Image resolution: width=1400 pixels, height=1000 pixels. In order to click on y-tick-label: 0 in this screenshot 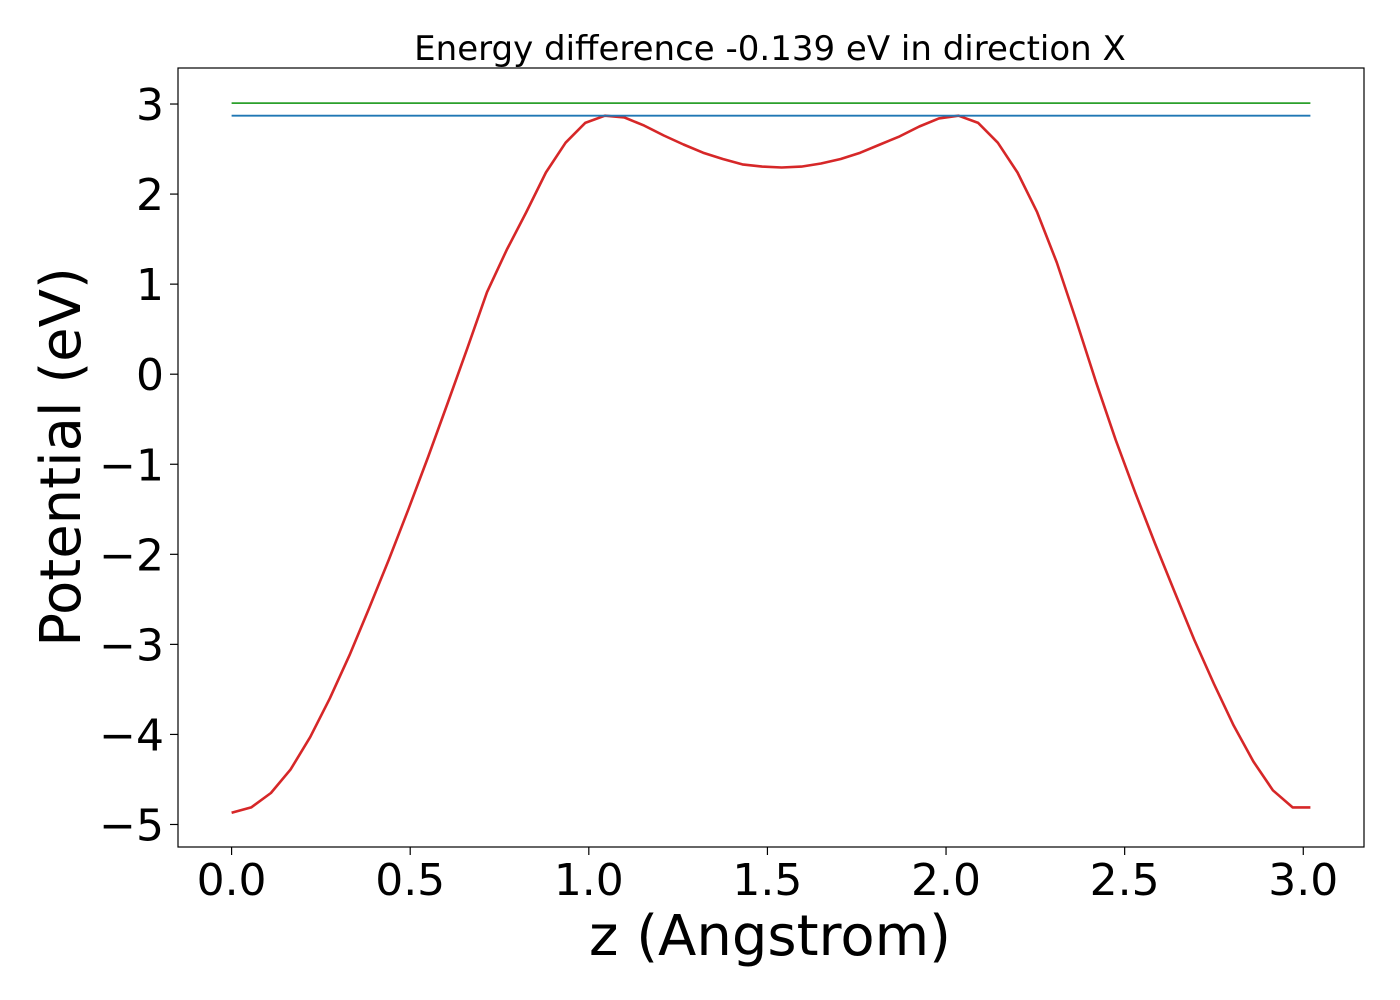, I will do `click(150, 375)`.